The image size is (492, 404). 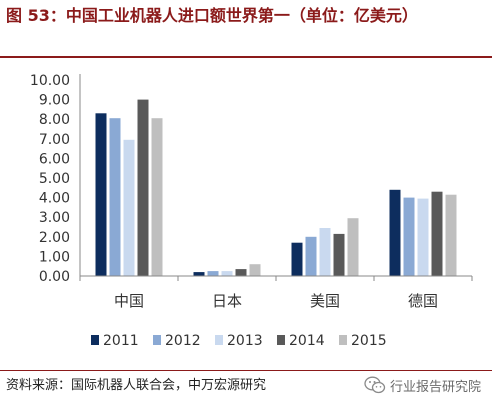 What do you see at coordinates (54, 159) in the screenshot?
I see `y-tick-label: 6.00` at bounding box center [54, 159].